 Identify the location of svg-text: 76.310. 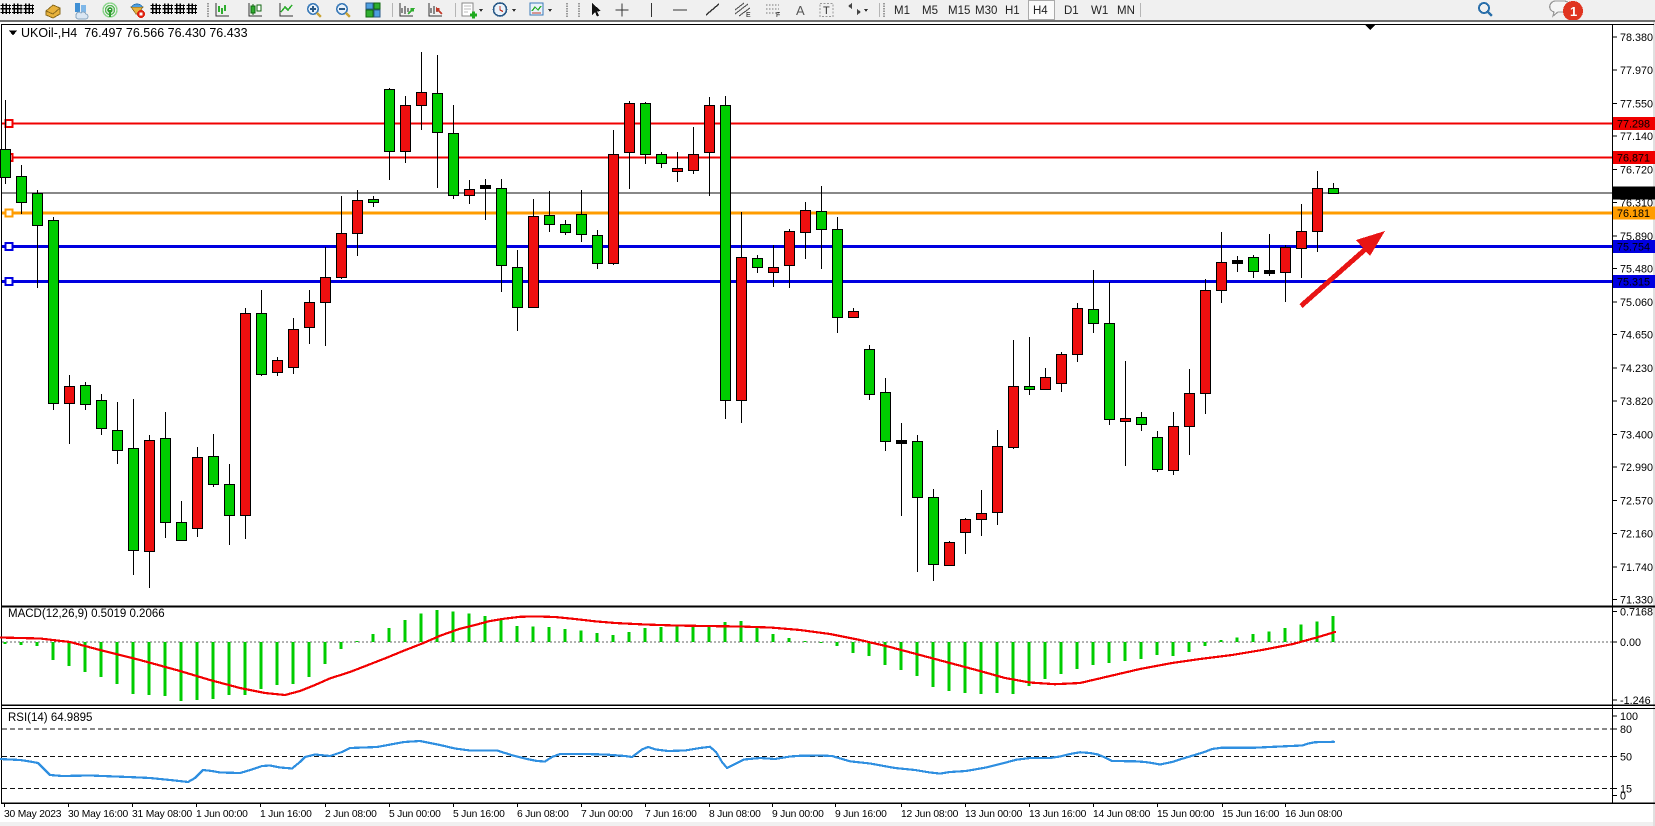
(1636, 203).